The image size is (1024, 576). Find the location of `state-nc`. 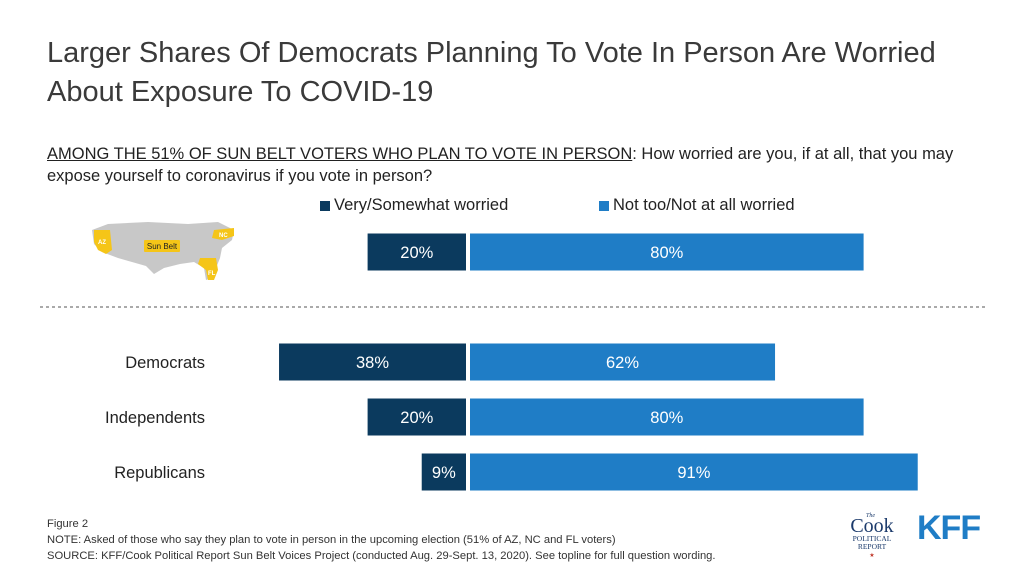

state-nc is located at coordinates (223, 234).